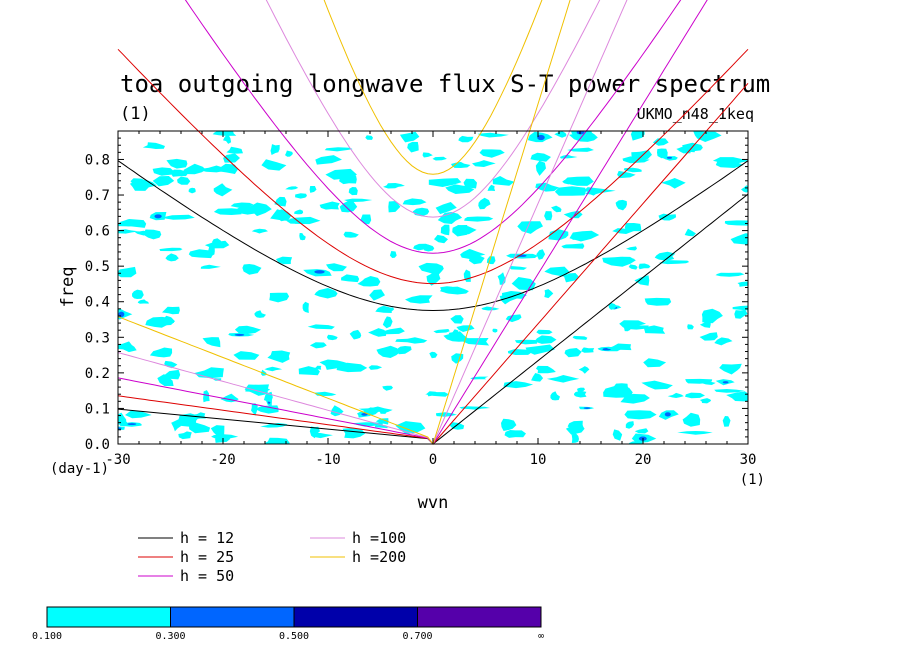 This screenshot has height=654, width=904. Describe the element at coordinates (207, 557) in the screenshot. I see `legend-label: h = 25` at that location.